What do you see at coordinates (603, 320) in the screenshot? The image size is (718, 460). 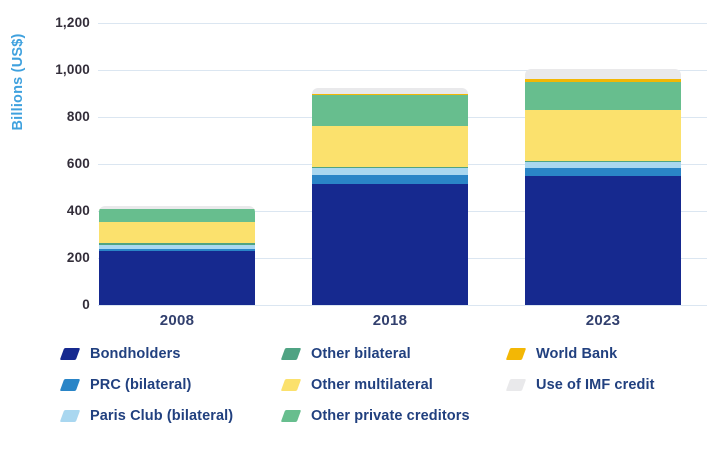 I see `x-axis-label-2023: 2023` at bounding box center [603, 320].